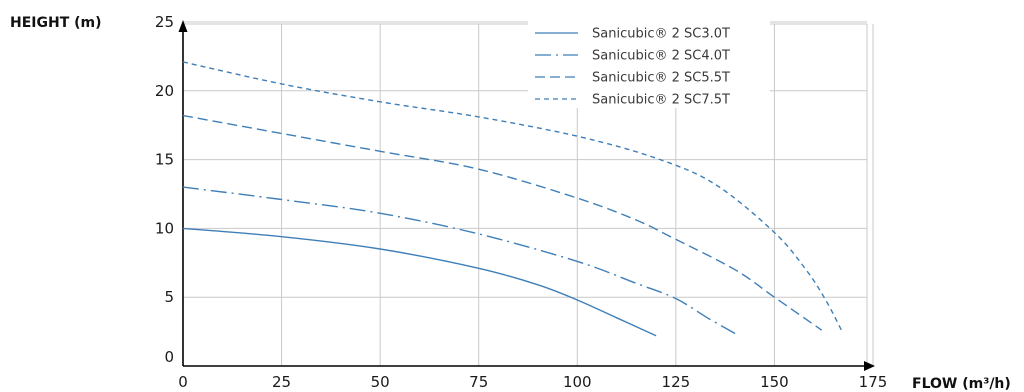 This screenshot has width=1024, height=392. What do you see at coordinates (164, 22) in the screenshot?
I see `y-tick-label: 25` at bounding box center [164, 22].